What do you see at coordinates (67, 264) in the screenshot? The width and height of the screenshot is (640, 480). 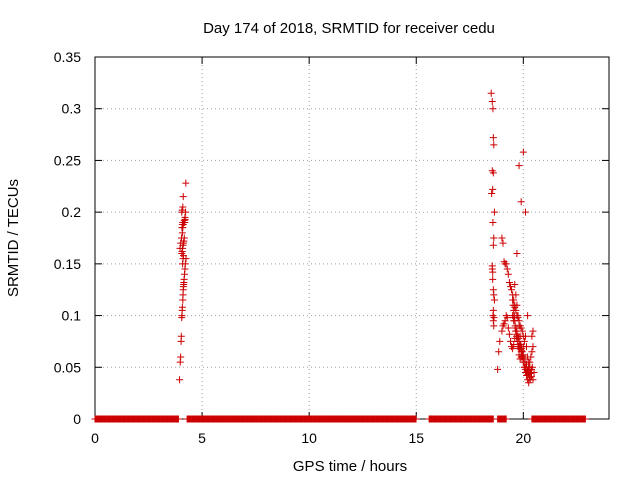 I see `y-tick-label: 0.15` at bounding box center [67, 264].